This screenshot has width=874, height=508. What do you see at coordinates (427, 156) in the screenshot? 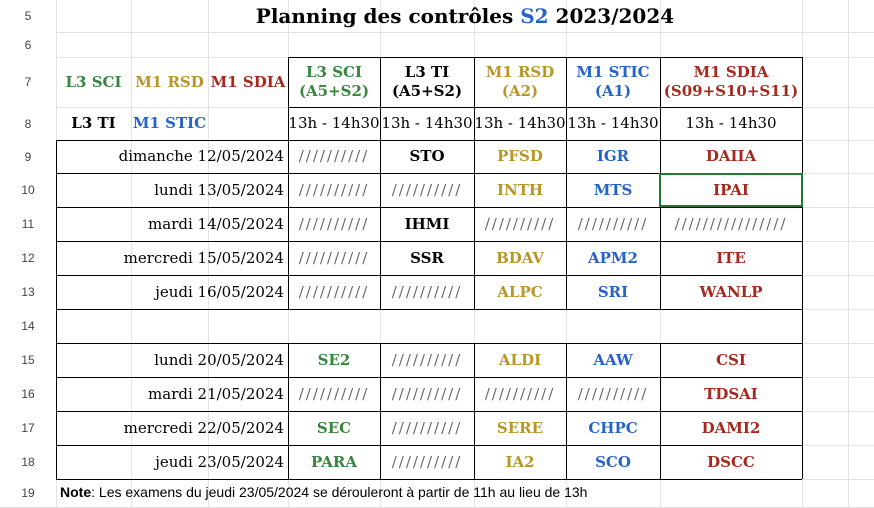
I see `exam-code: STO` at bounding box center [427, 156].